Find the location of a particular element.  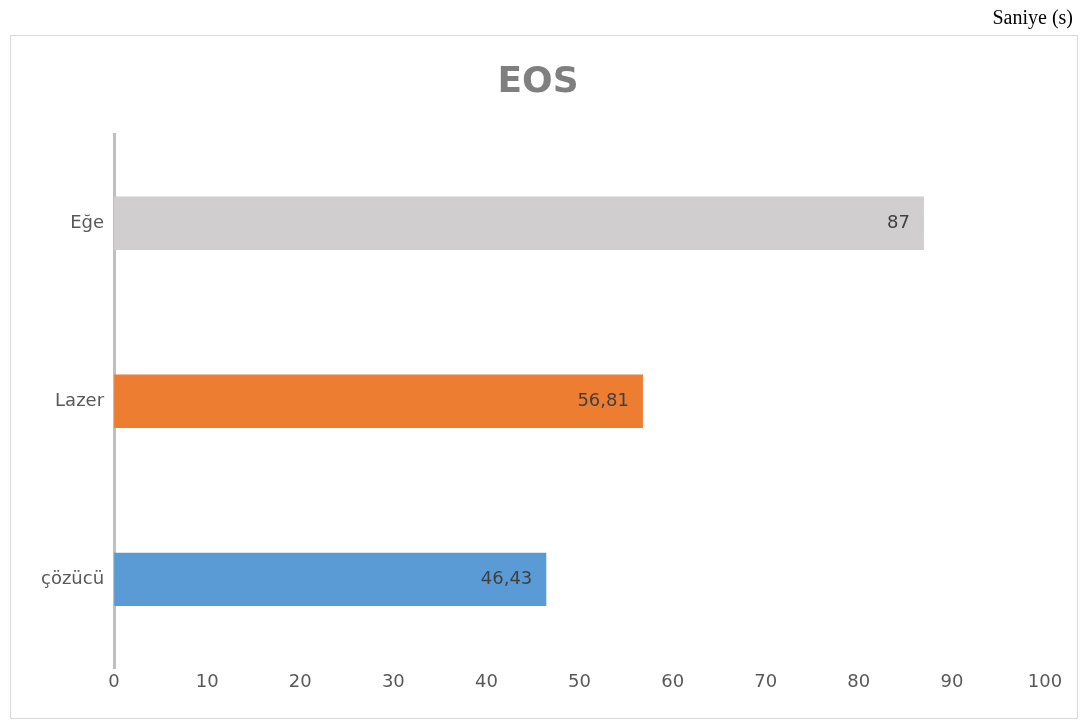

x-tick-label: 0 is located at coordinates (114, 680).